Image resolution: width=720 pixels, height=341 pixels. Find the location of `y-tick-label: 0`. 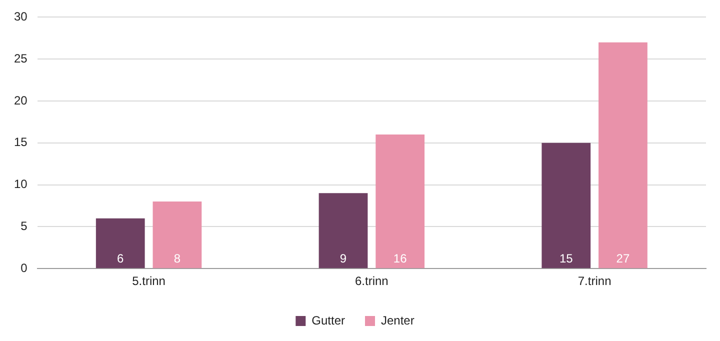

y-tick-label: 0 is located at coordinates (24, 267).